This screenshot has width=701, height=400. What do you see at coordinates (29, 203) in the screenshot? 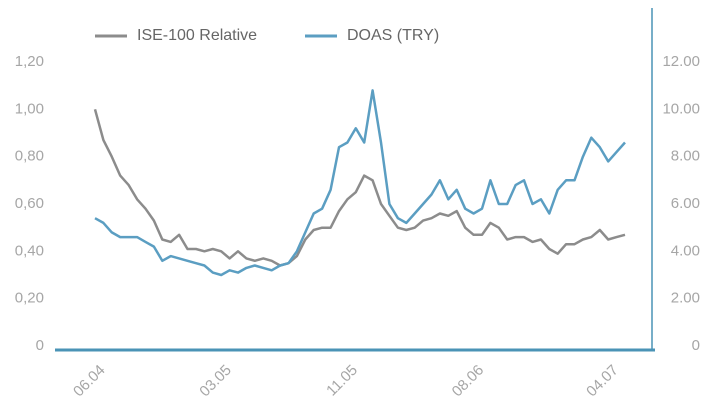
I see `y-tick-label: 0,60` at bounding box center [29, 203].